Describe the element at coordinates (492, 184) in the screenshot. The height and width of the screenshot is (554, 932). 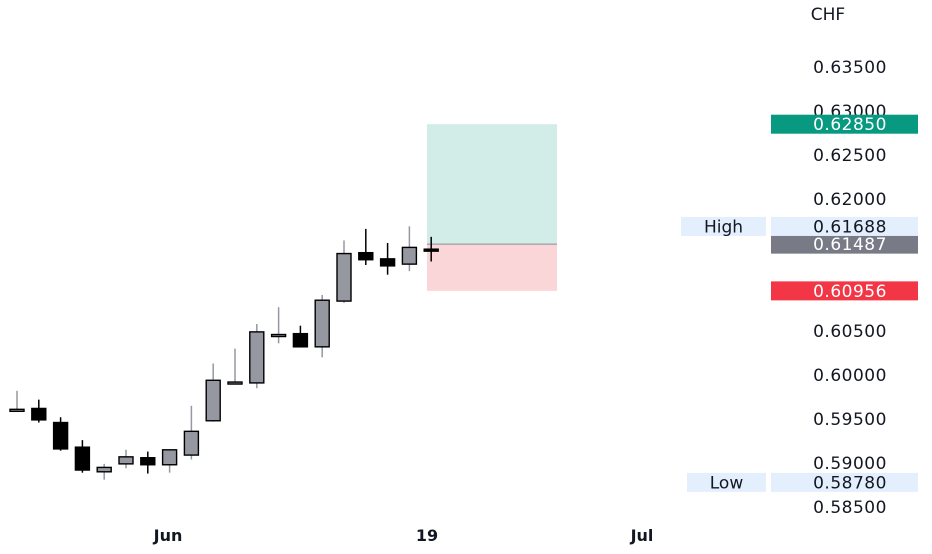
I see `profit-zone` at that location.